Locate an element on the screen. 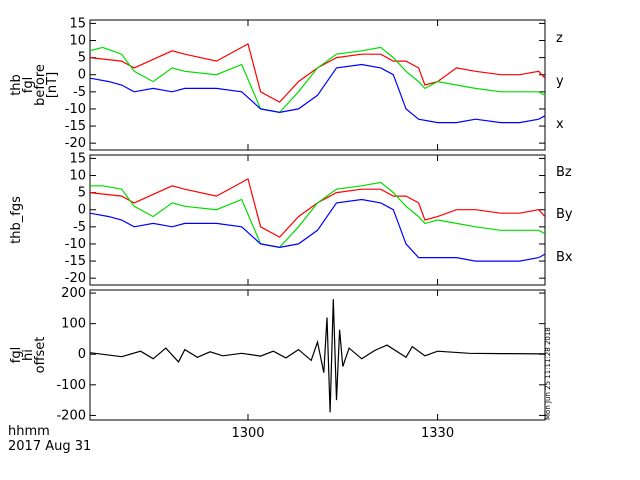  x-date-label: 2017 Aug 31 is located at coordinates (49, 446).